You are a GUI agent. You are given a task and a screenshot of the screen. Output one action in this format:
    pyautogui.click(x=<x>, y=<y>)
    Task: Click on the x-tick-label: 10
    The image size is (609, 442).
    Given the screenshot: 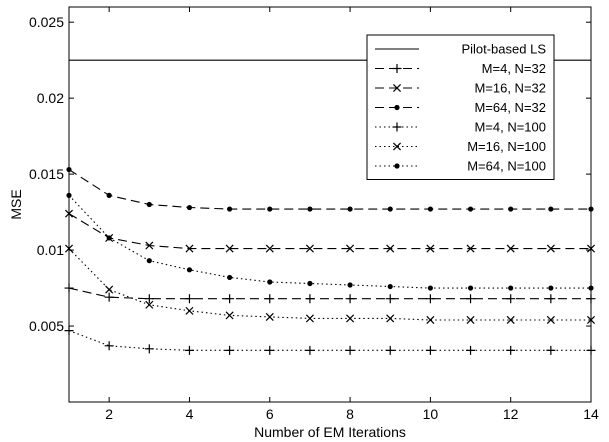 What is the action you would take?
    pyautogui.click(x=431, y=414)
    